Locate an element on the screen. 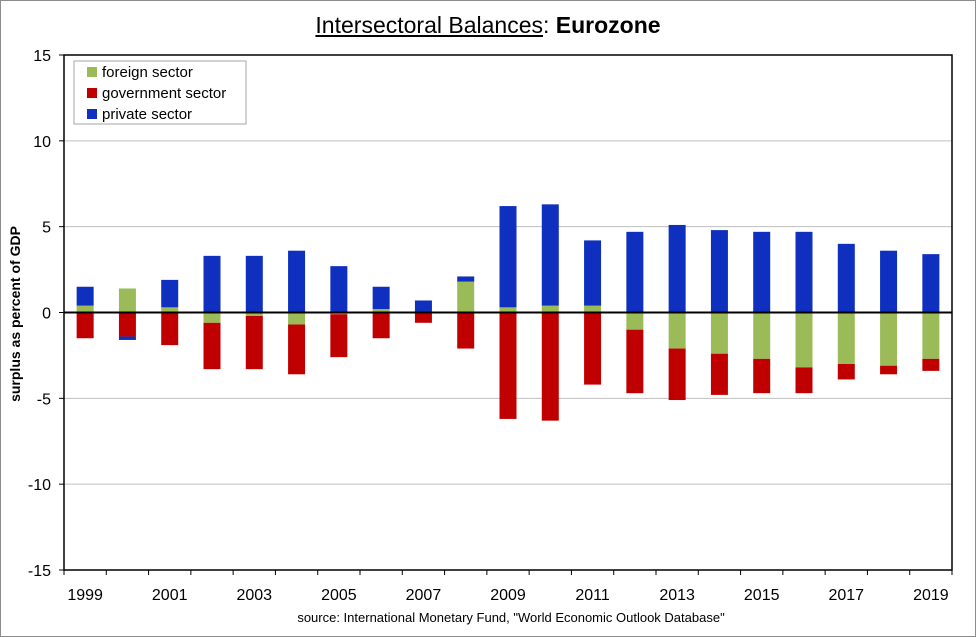 Image resolution: width=976 pixels, height=637 pixels. x-tick-label: 2007 is located at coordinates (424, 595).